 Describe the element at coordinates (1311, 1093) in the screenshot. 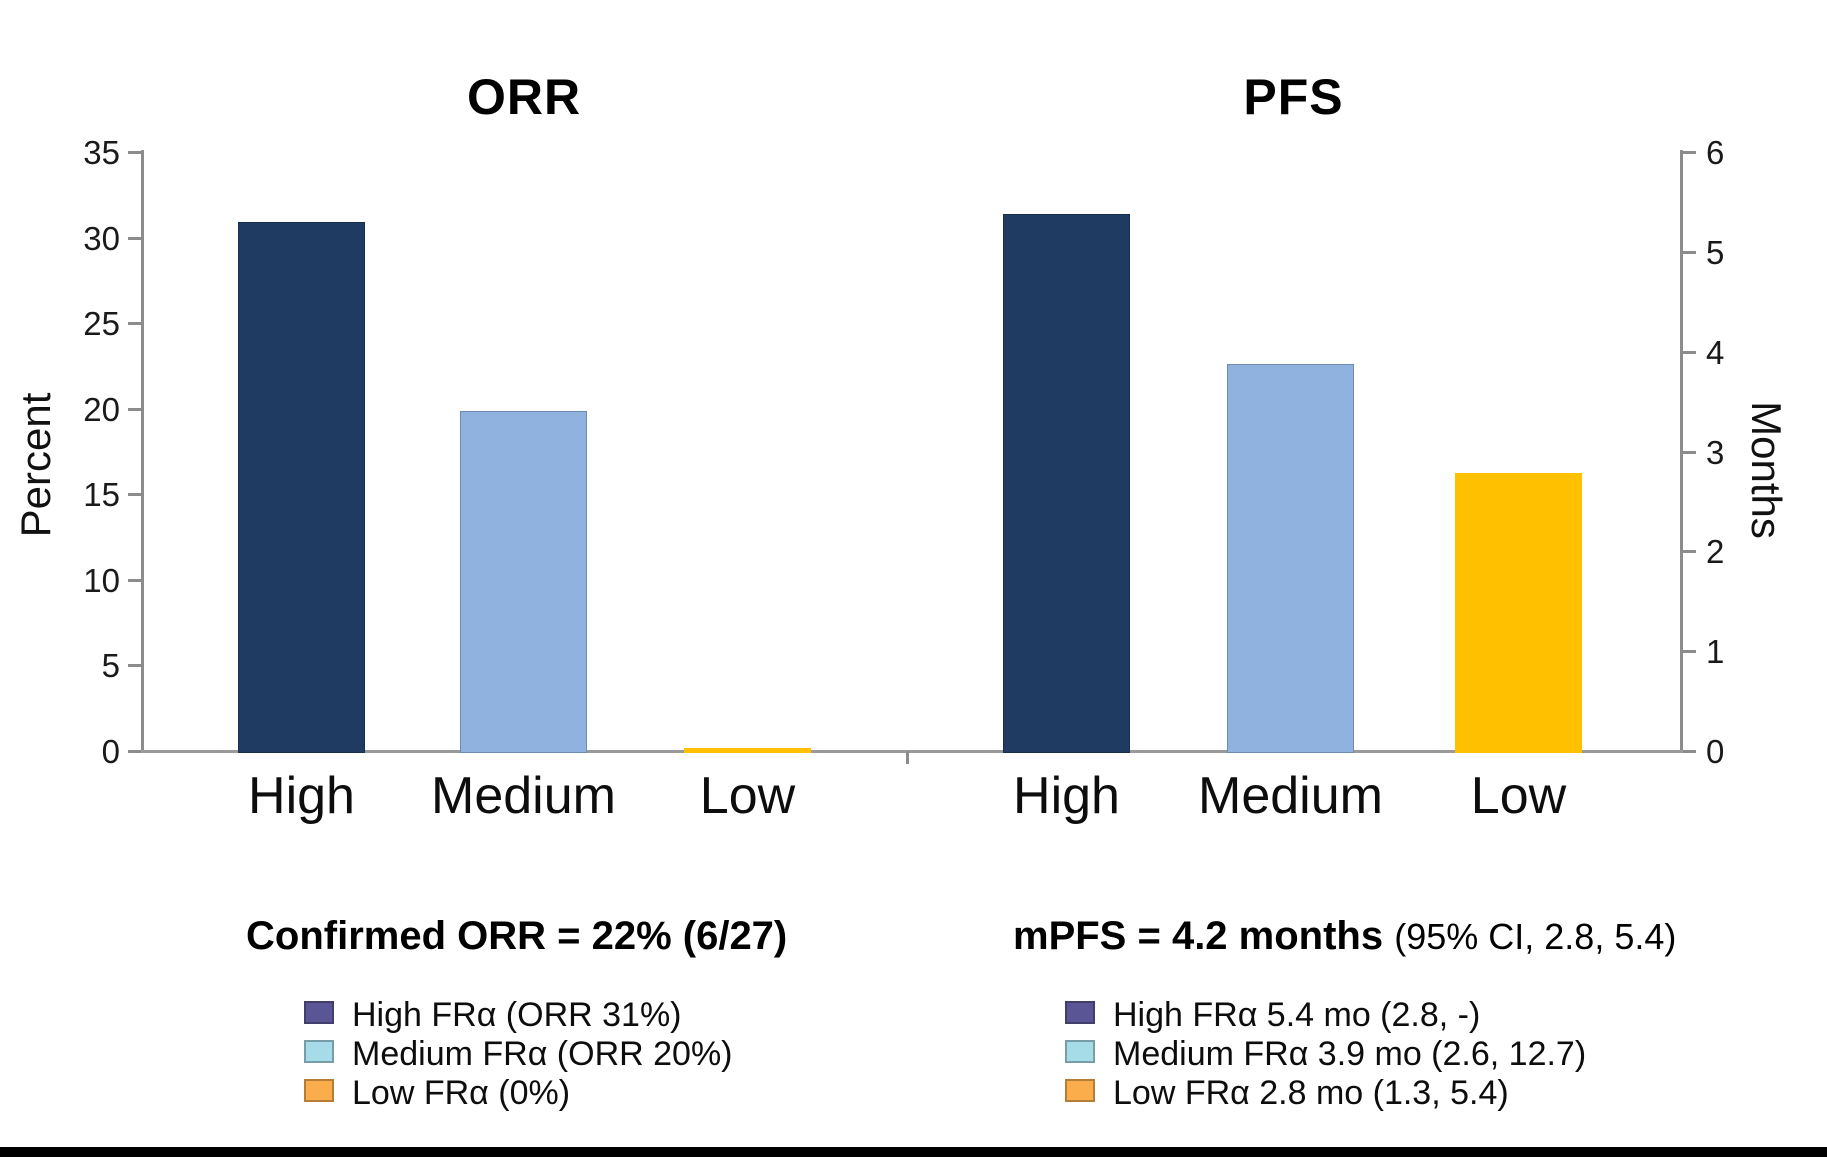

I see `pfs-legend-label-low: Low FRα 2.8 mo (1.3, 5.4)` at that location.